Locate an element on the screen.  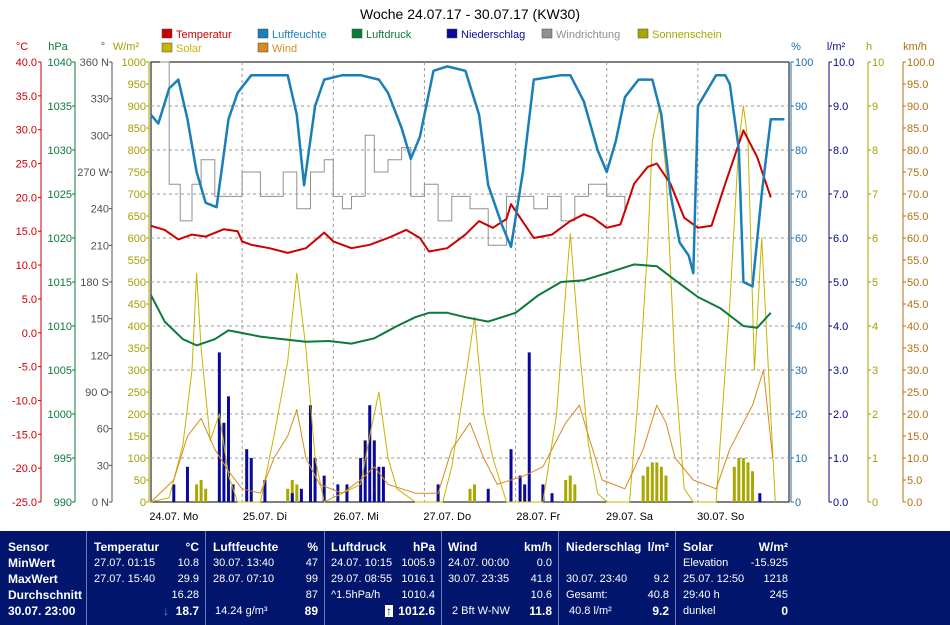
temp-axis-unit: °C is located at coordinates (22, 47).